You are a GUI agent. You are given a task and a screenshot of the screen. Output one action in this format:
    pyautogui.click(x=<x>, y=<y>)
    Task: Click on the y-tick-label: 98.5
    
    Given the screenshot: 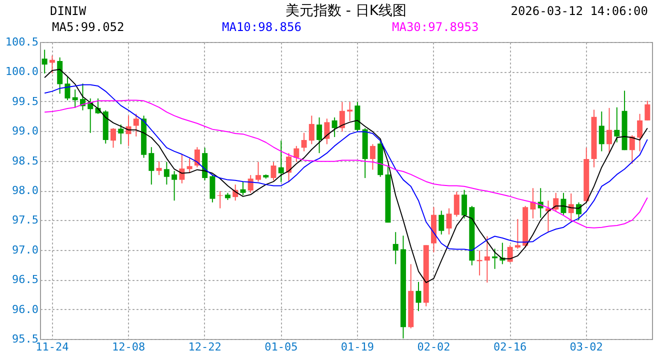 What is the action you would take?
    pyautogui.click(x=25, y=161)
    